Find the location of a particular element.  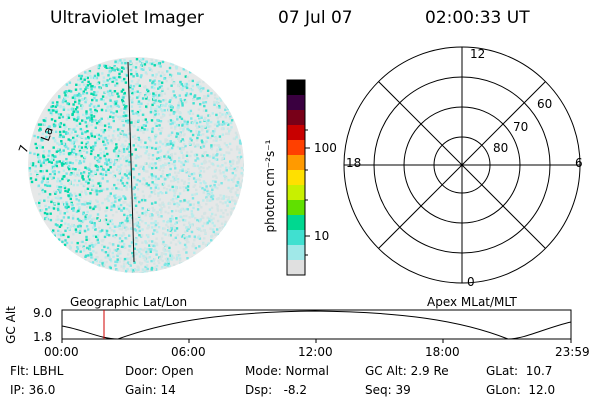

orbit-y-axis-label: GC Alt is located at coordinates (10, 325).